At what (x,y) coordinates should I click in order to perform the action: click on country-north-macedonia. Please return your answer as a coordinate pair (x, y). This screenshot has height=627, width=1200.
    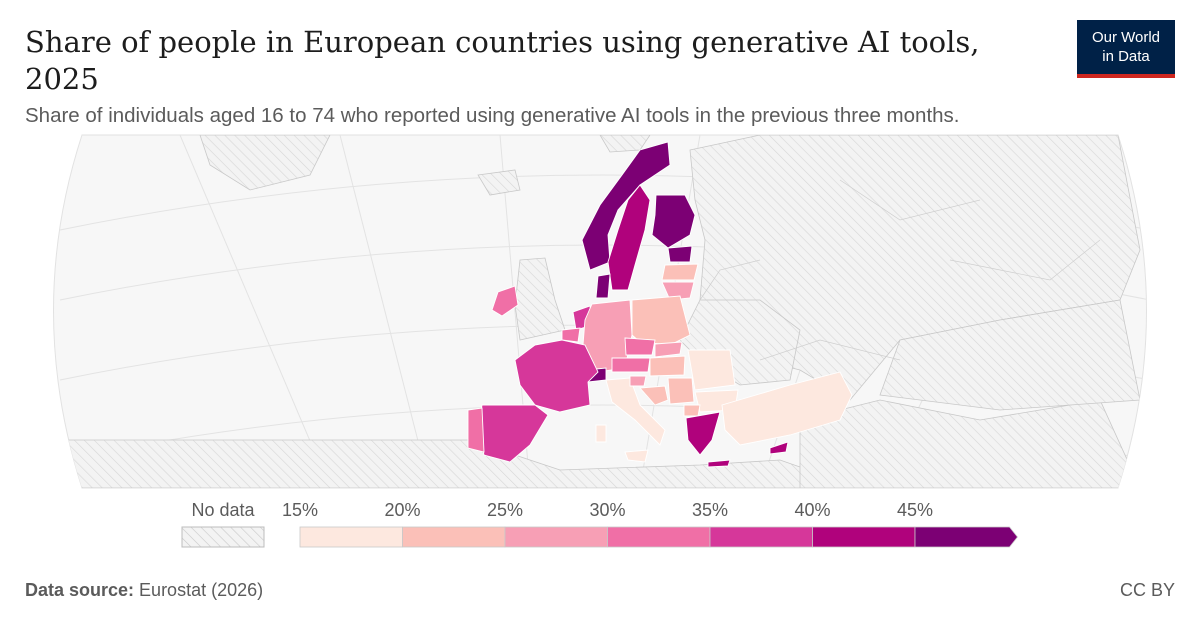
    Looking at the image, I should click on (692, 410).